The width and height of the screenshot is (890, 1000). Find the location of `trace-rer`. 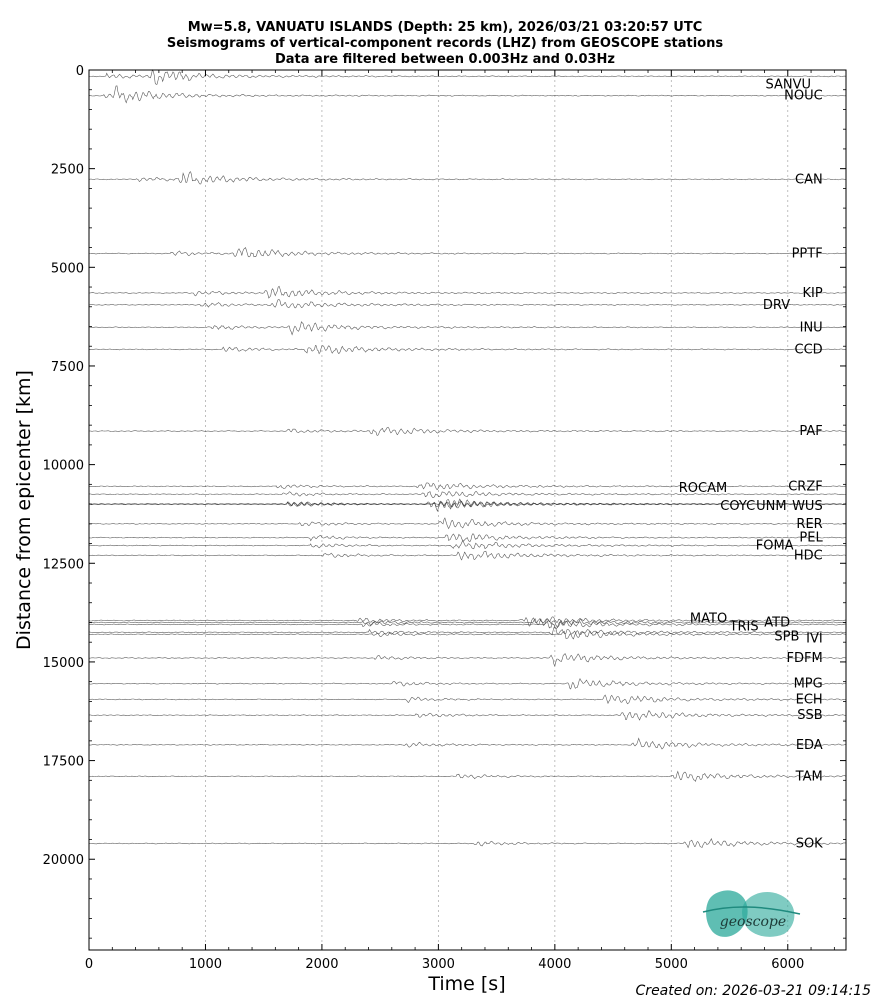

trace-rer is located at coordinates (467, 523).